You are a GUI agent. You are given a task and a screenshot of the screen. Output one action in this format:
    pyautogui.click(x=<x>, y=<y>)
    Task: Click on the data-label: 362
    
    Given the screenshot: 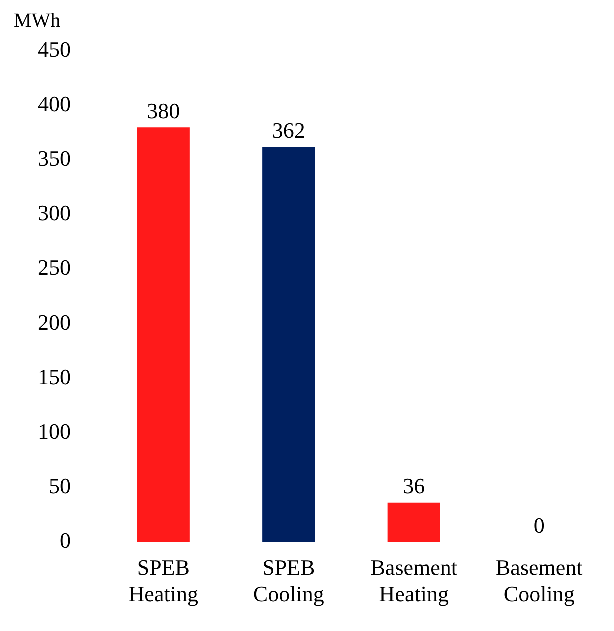 What is the action you would take?
    pyautogui.click(x=289, y=130)
    